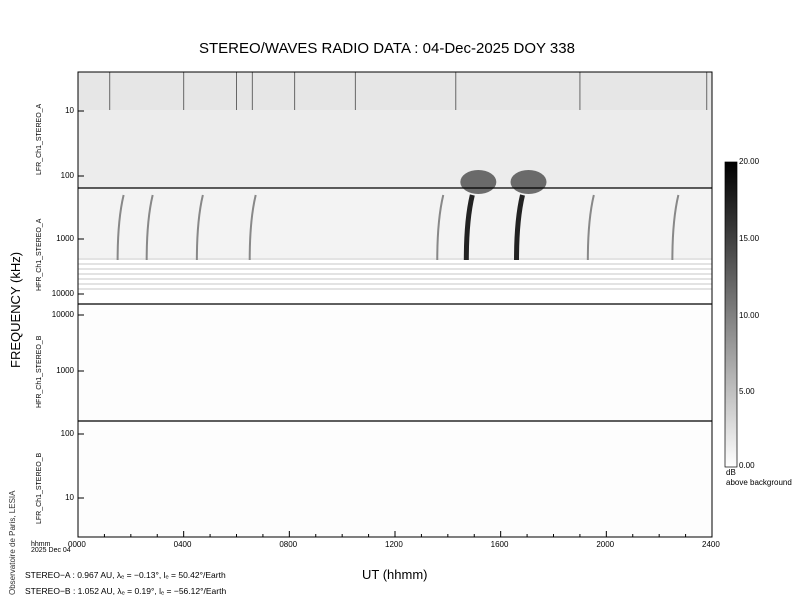 This screenshot has height=612, width=792. What do you see at coordinates (499, 544) in the screenshot?
I see `x-tick-label: 1600` at bounding box center [499, 544].